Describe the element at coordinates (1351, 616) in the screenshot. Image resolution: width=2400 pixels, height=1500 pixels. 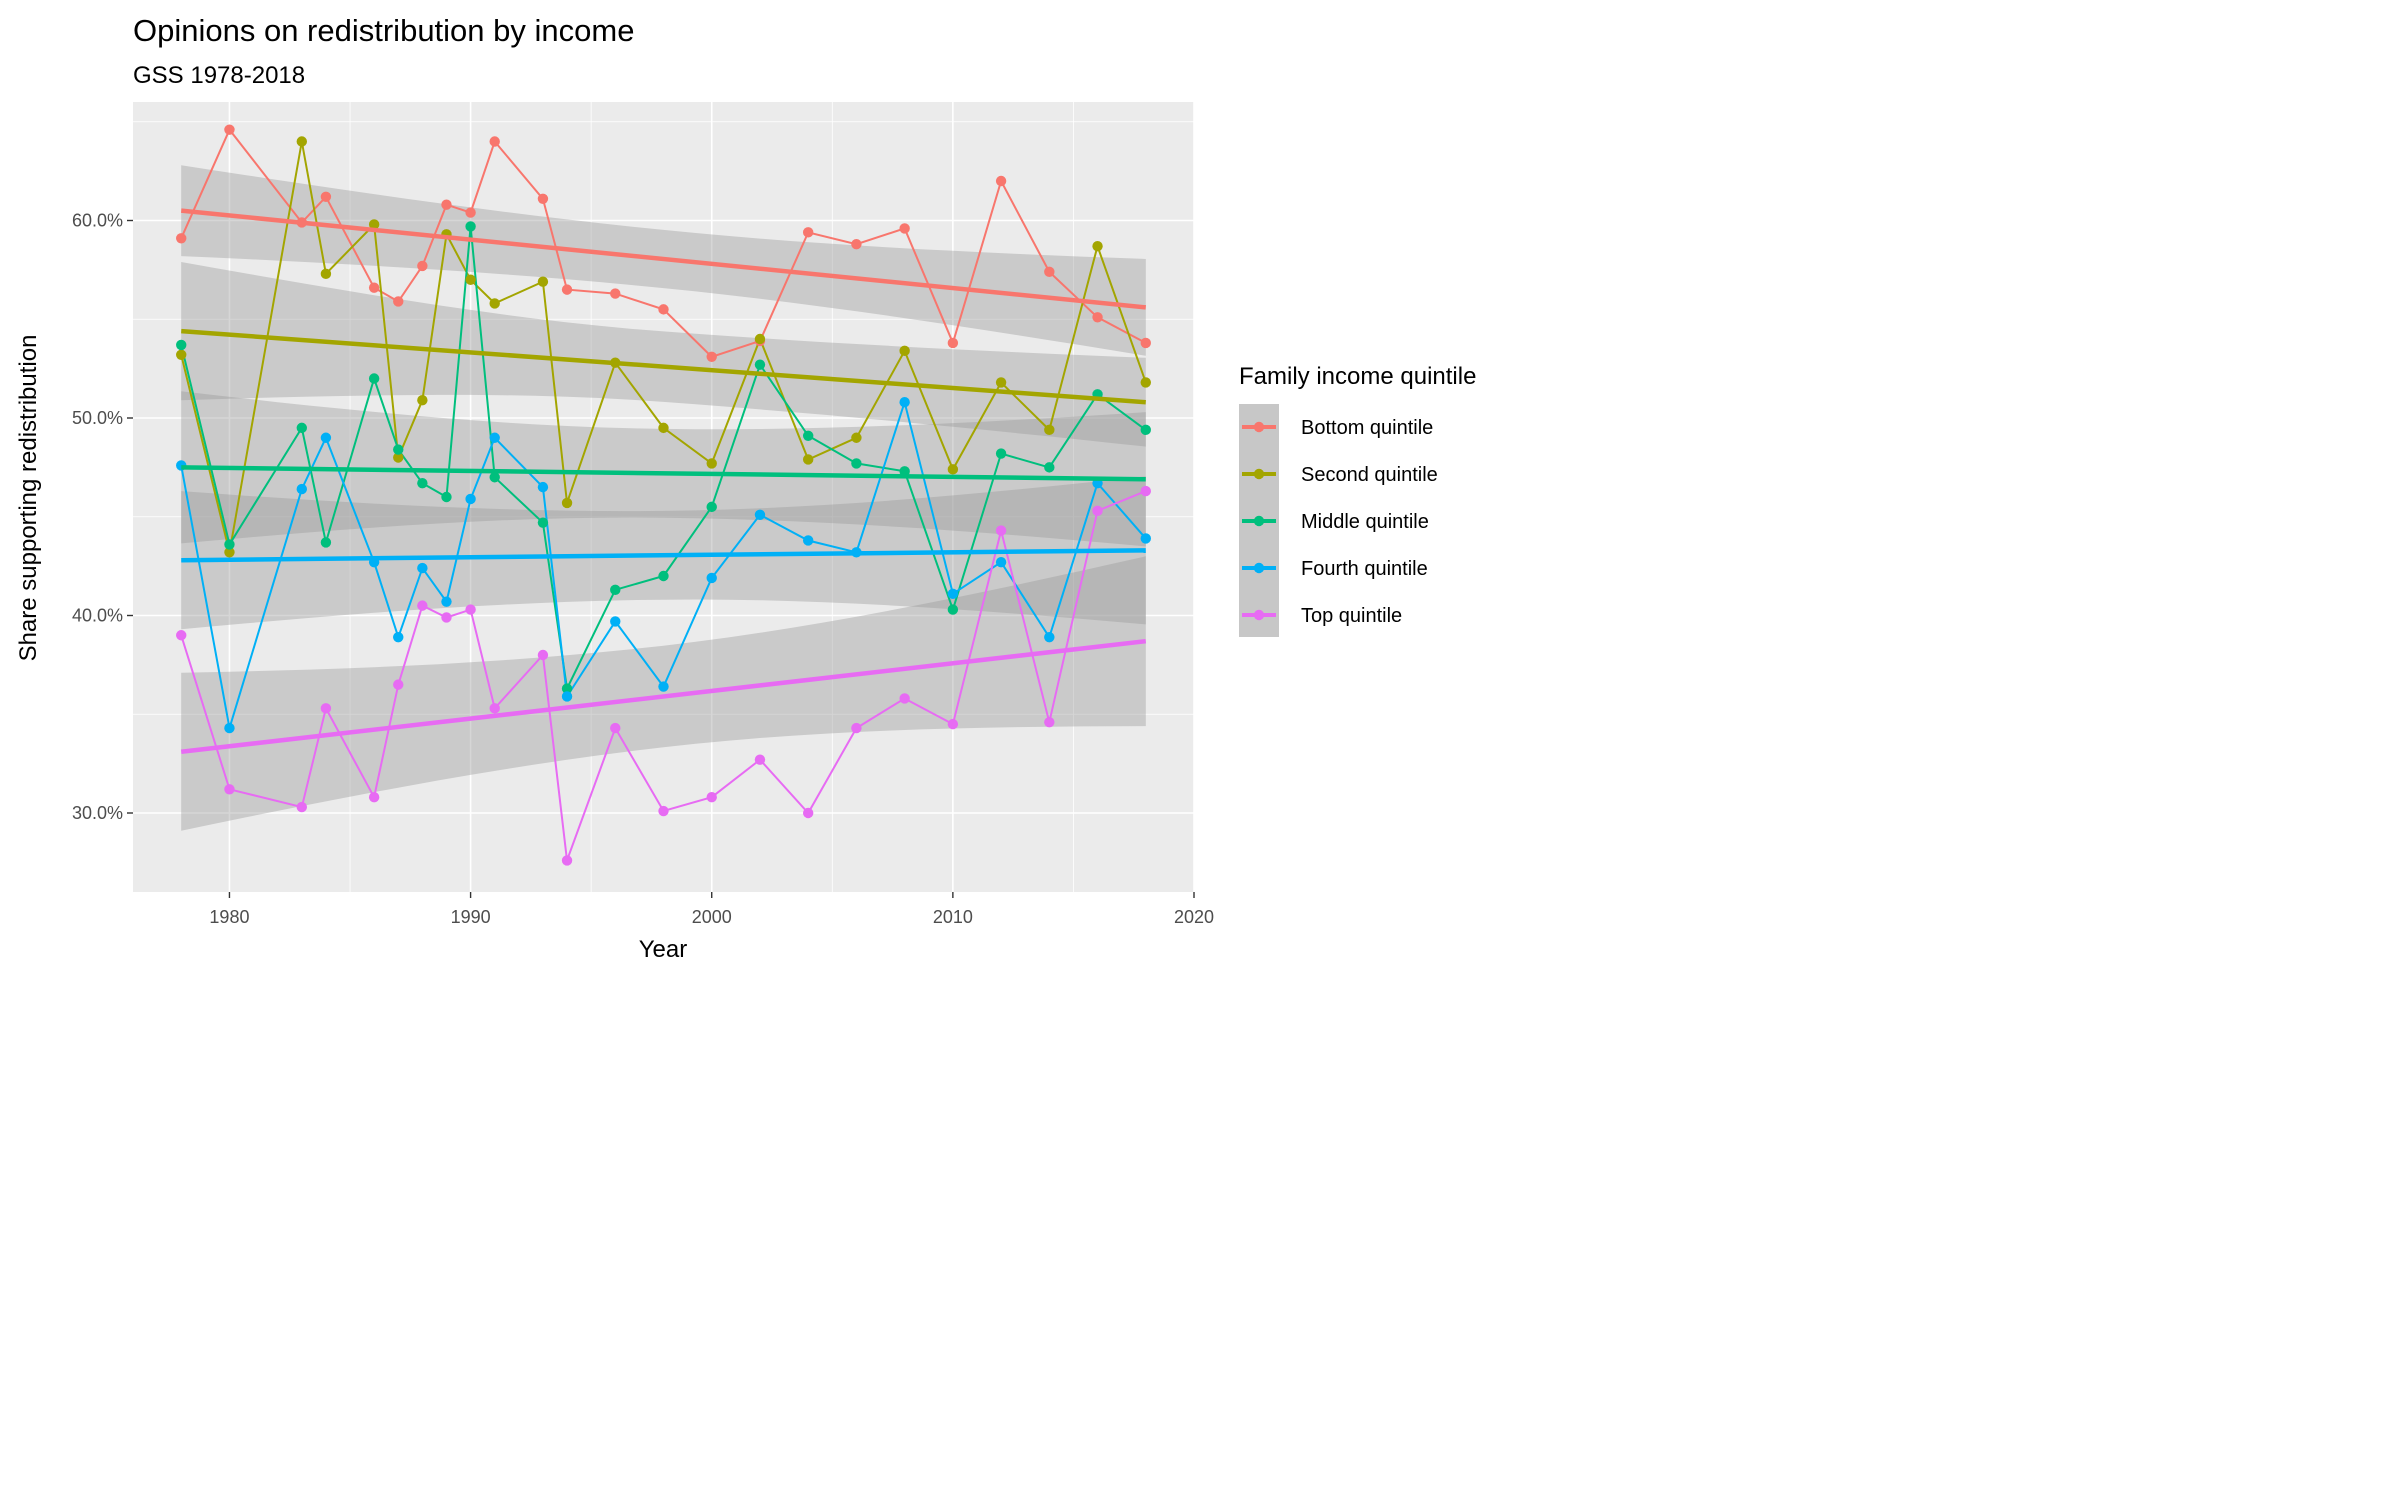
I see `legend-label-top-quintile: Top quintile` at that location.